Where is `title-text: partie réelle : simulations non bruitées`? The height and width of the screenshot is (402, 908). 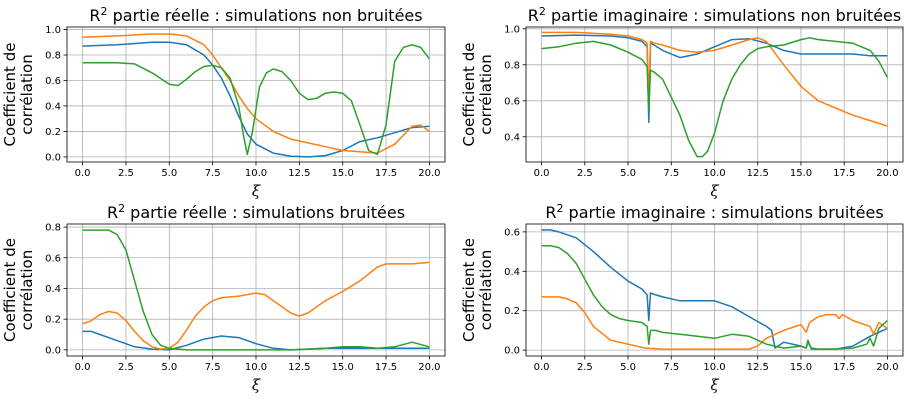
title-text: partie réelle : simulations non bruitées is located at coordinates (265, 15).